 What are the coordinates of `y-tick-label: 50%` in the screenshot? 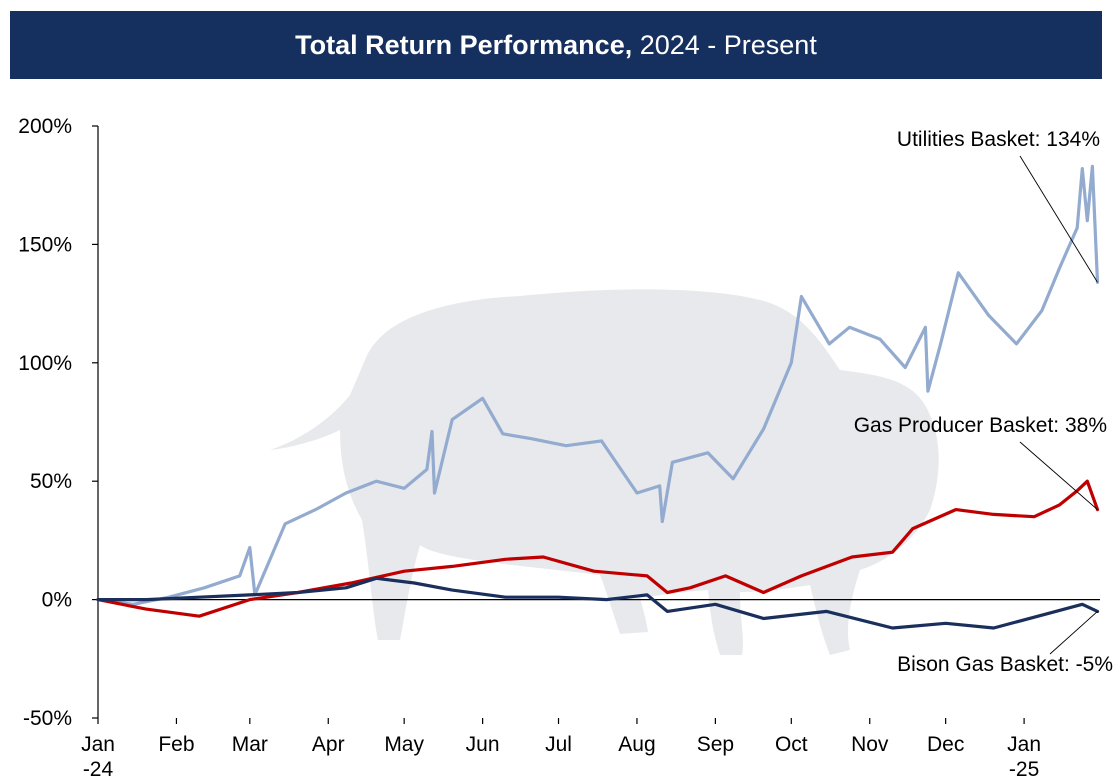 It's located at (51, 481).